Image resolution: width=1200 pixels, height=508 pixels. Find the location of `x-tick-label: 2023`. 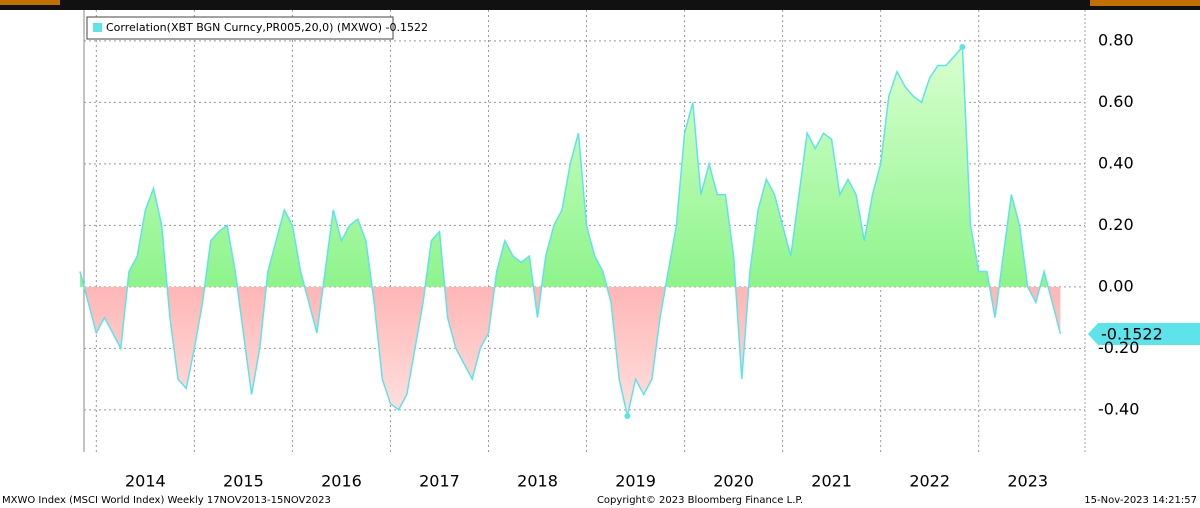

x-tick-label: 2023 is located at coordinates (1027, 481).